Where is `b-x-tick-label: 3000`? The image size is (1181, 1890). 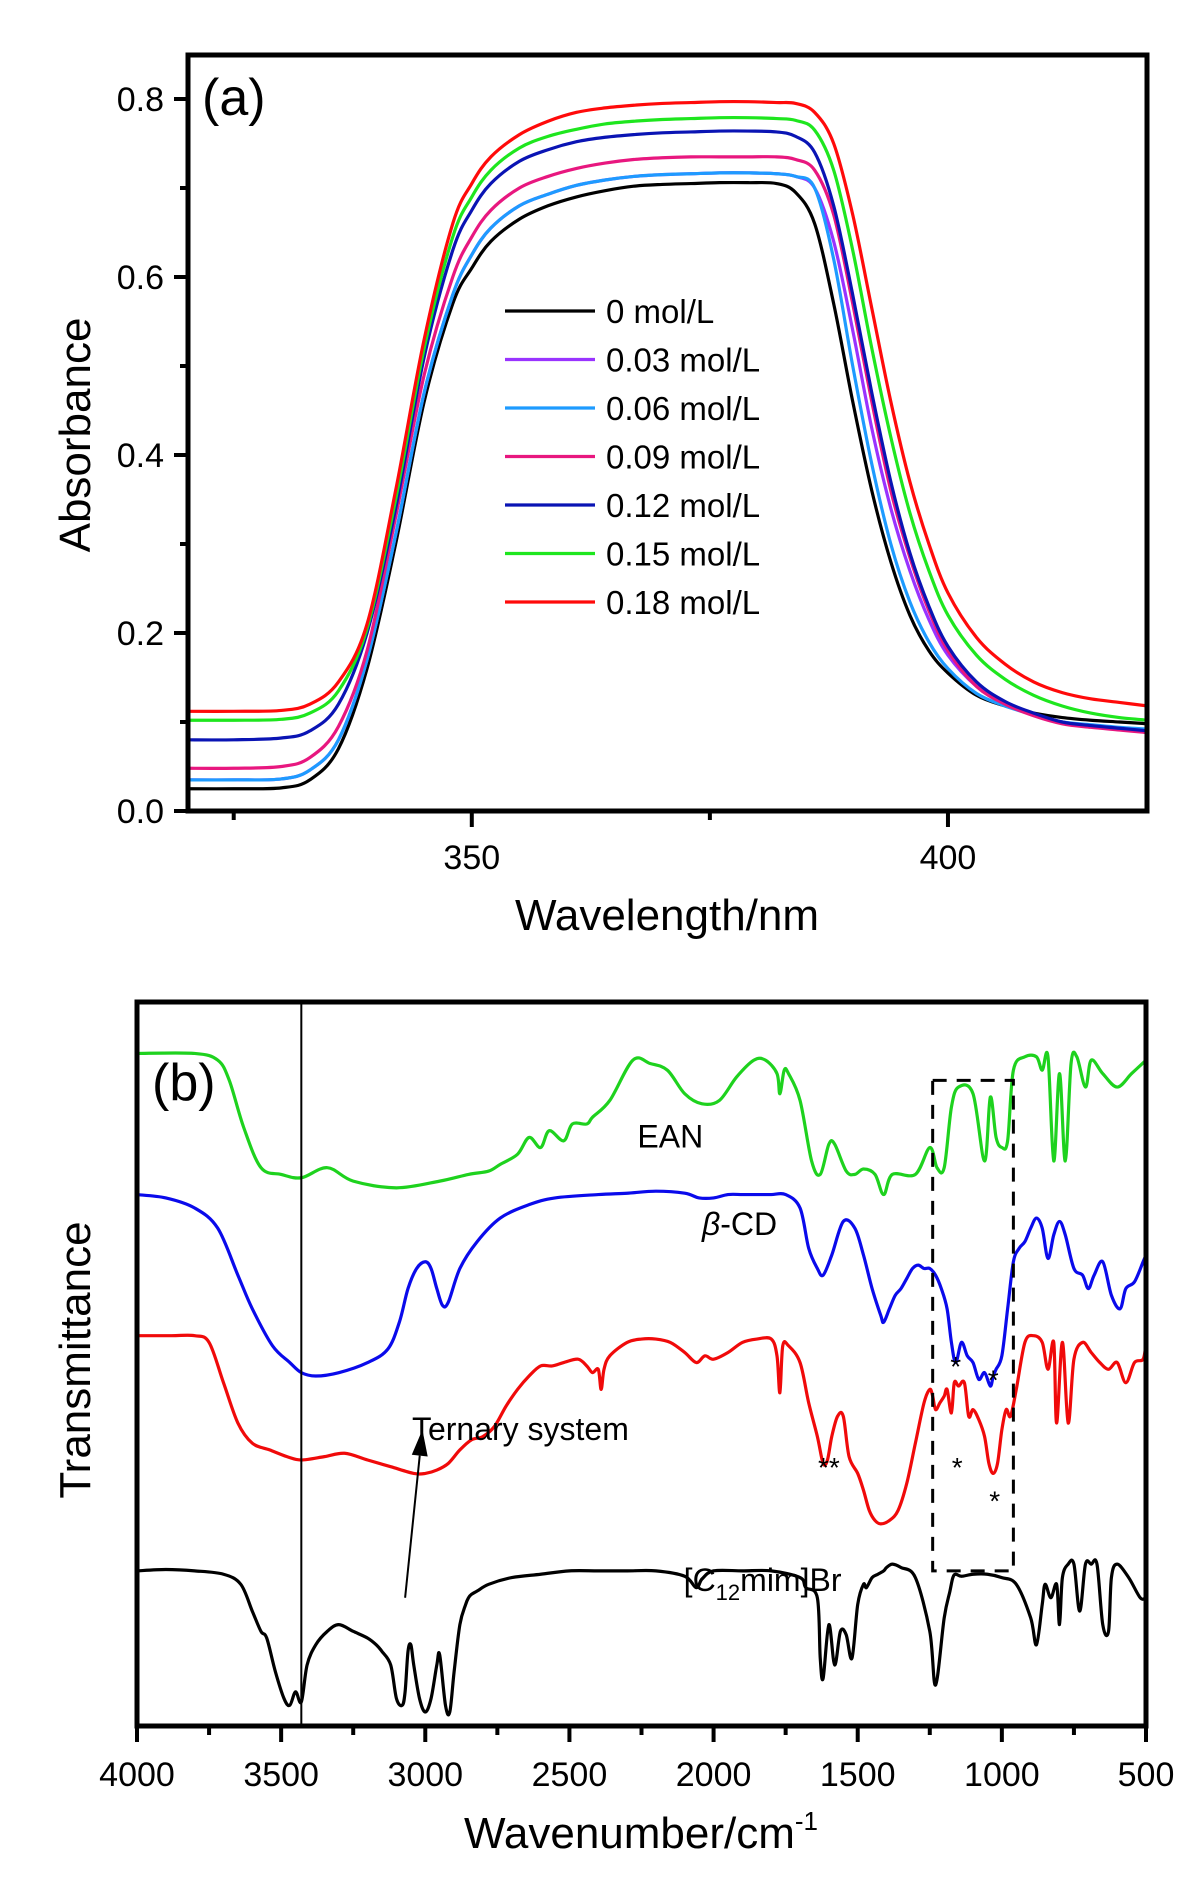
b-x-tick-label: 3000 is located at coordinates (425, 1775).